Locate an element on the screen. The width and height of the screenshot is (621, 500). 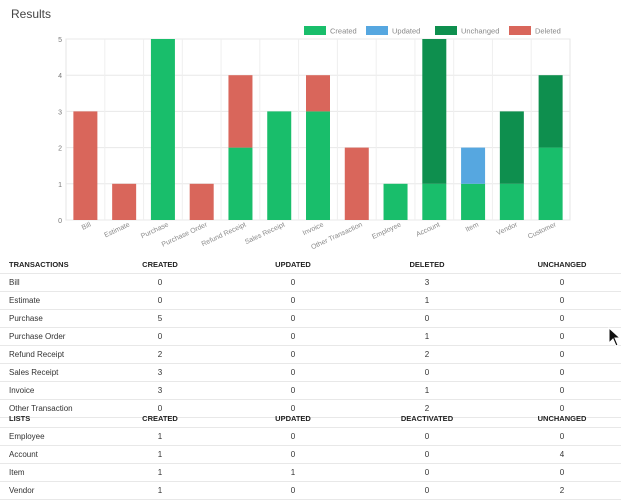
bar-unchanged-customer is located at coordinates (550, 111).